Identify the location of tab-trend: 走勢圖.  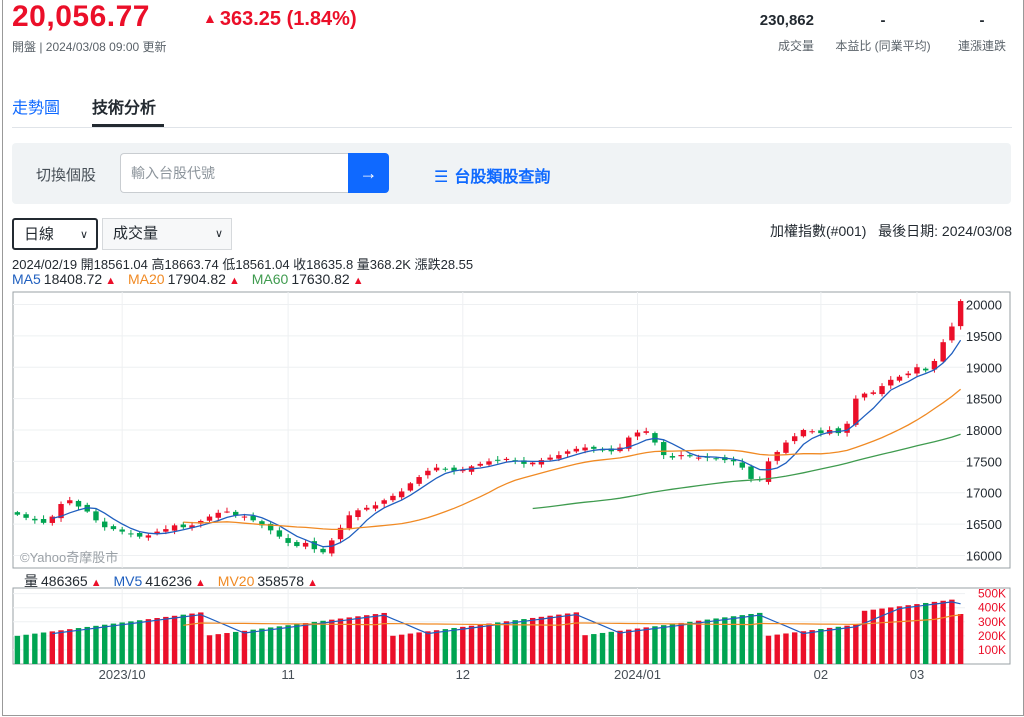
(36, 108).